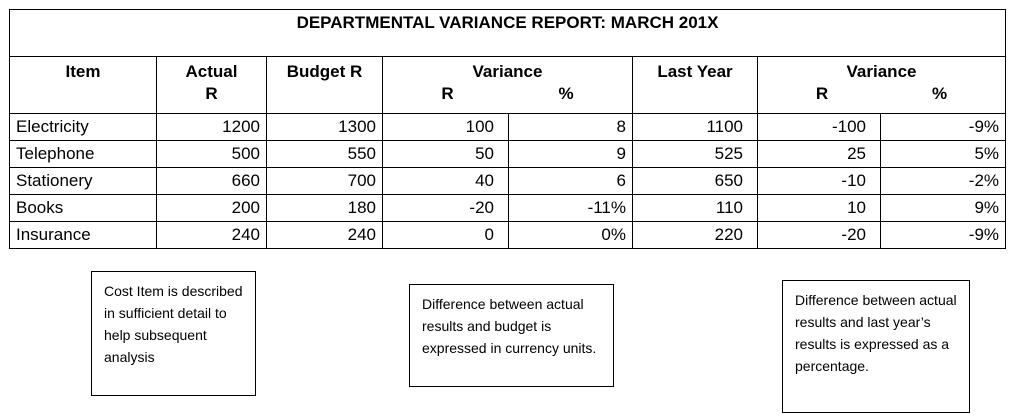  Describe the element at coordinates (324, 85) in the screenshot. I see `header-budget: Budget R` at that location.